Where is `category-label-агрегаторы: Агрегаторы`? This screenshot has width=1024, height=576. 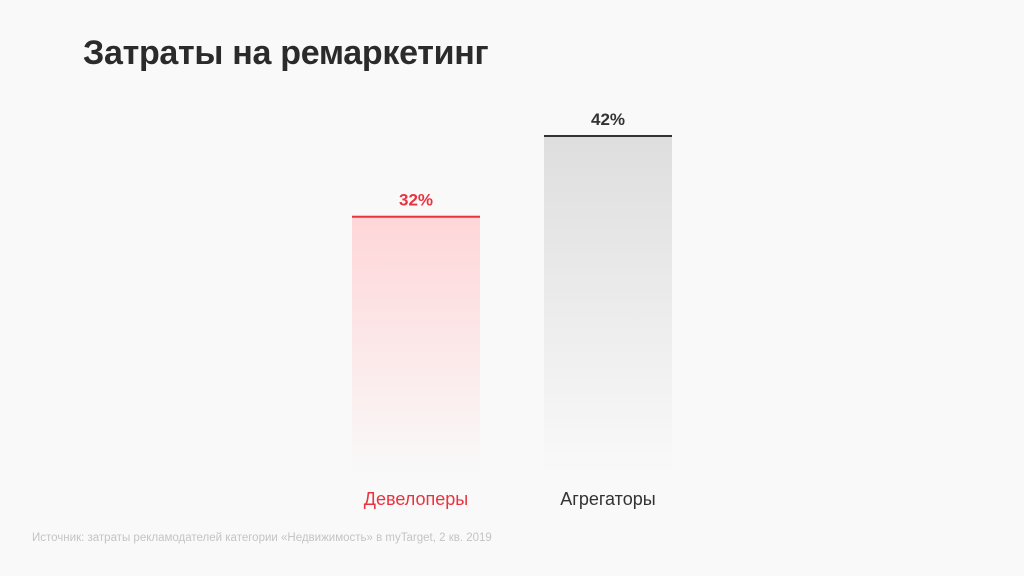 category-label-агрегаторы: Агрегаторы is located at coordinates (607, 499).